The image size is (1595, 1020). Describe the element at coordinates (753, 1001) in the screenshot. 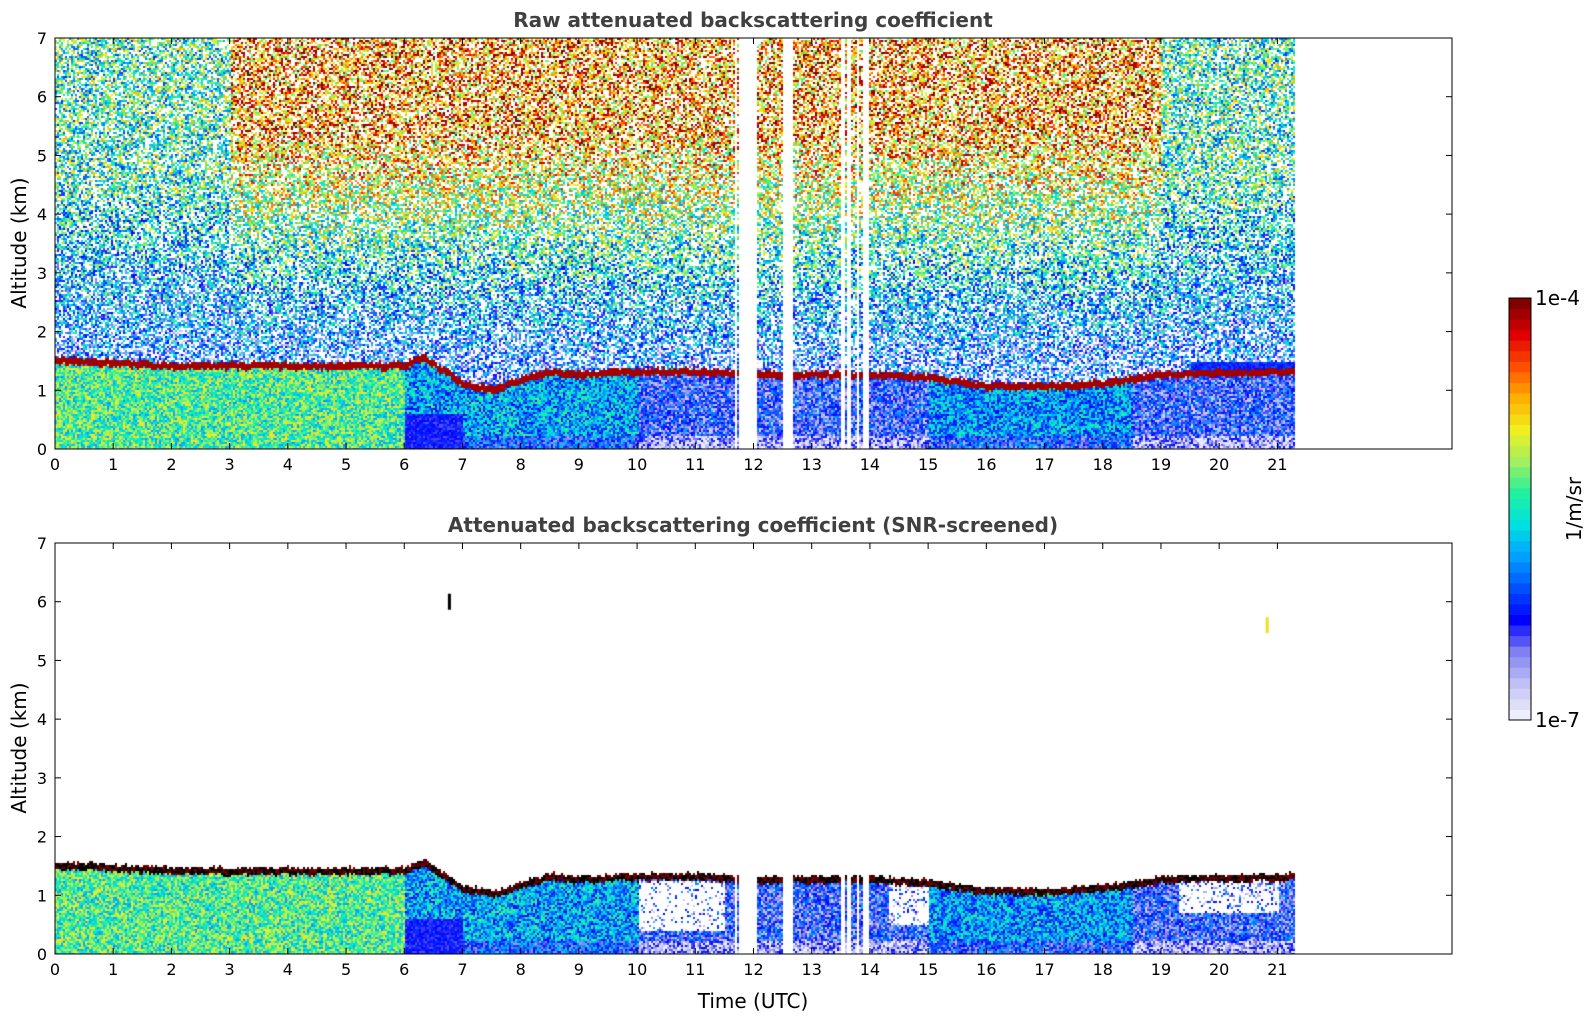

I see `panel-screened-xlabel: Time (UTC)` at that location.